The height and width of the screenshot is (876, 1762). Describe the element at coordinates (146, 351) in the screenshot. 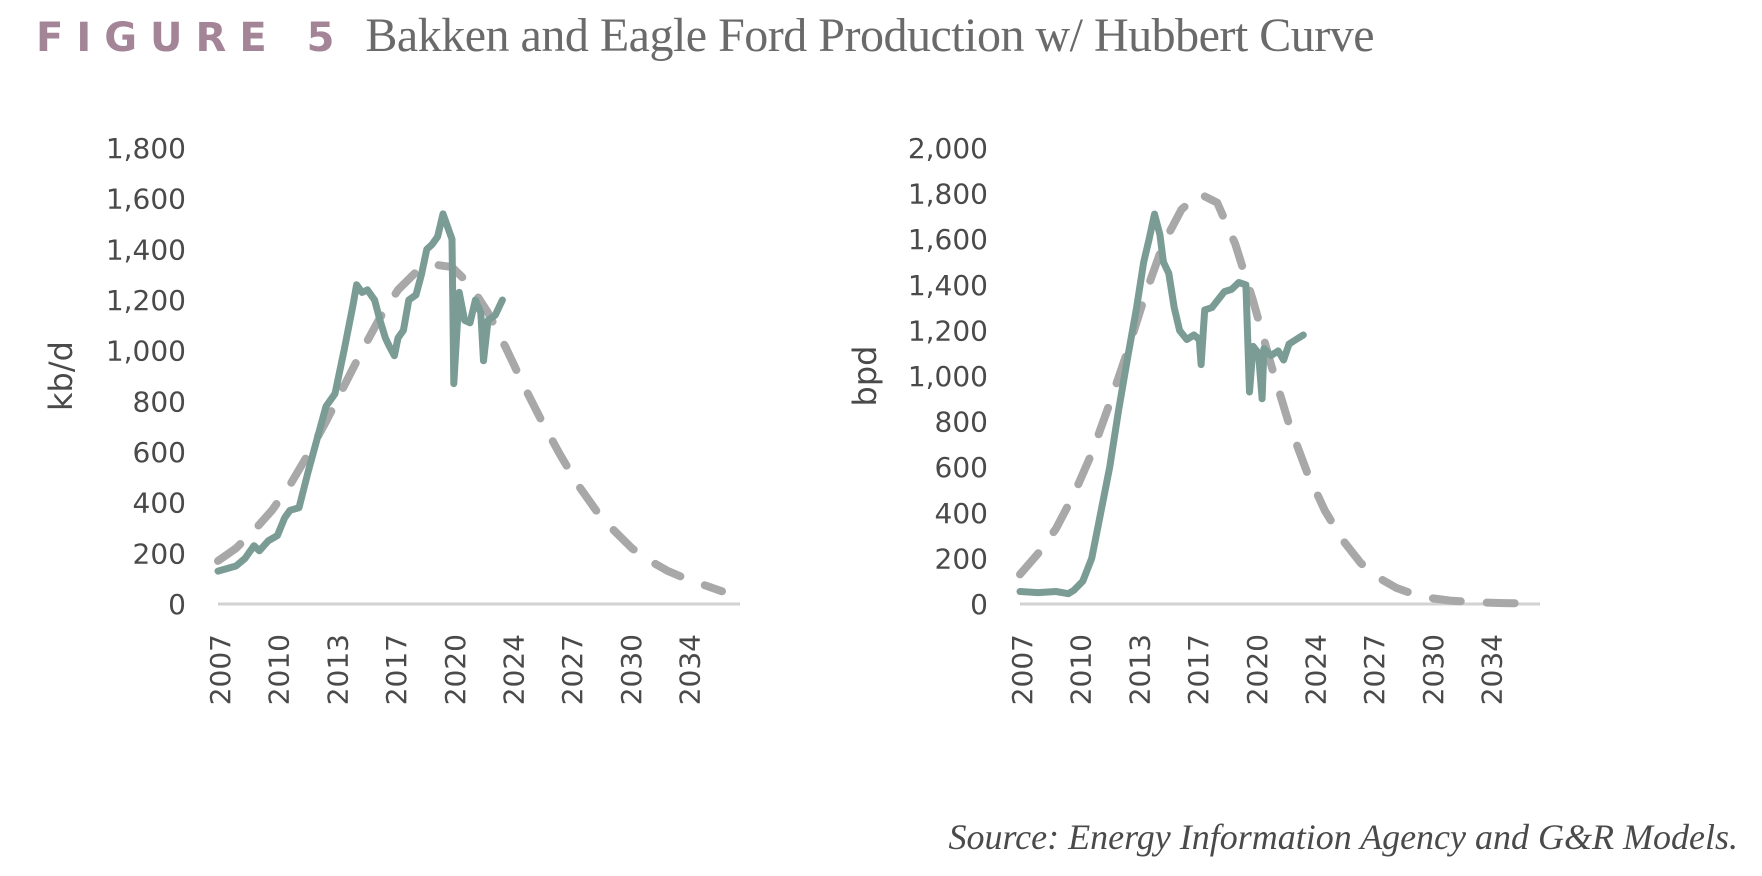

I see `bakken-y-tick-label: 1,000` at that location.